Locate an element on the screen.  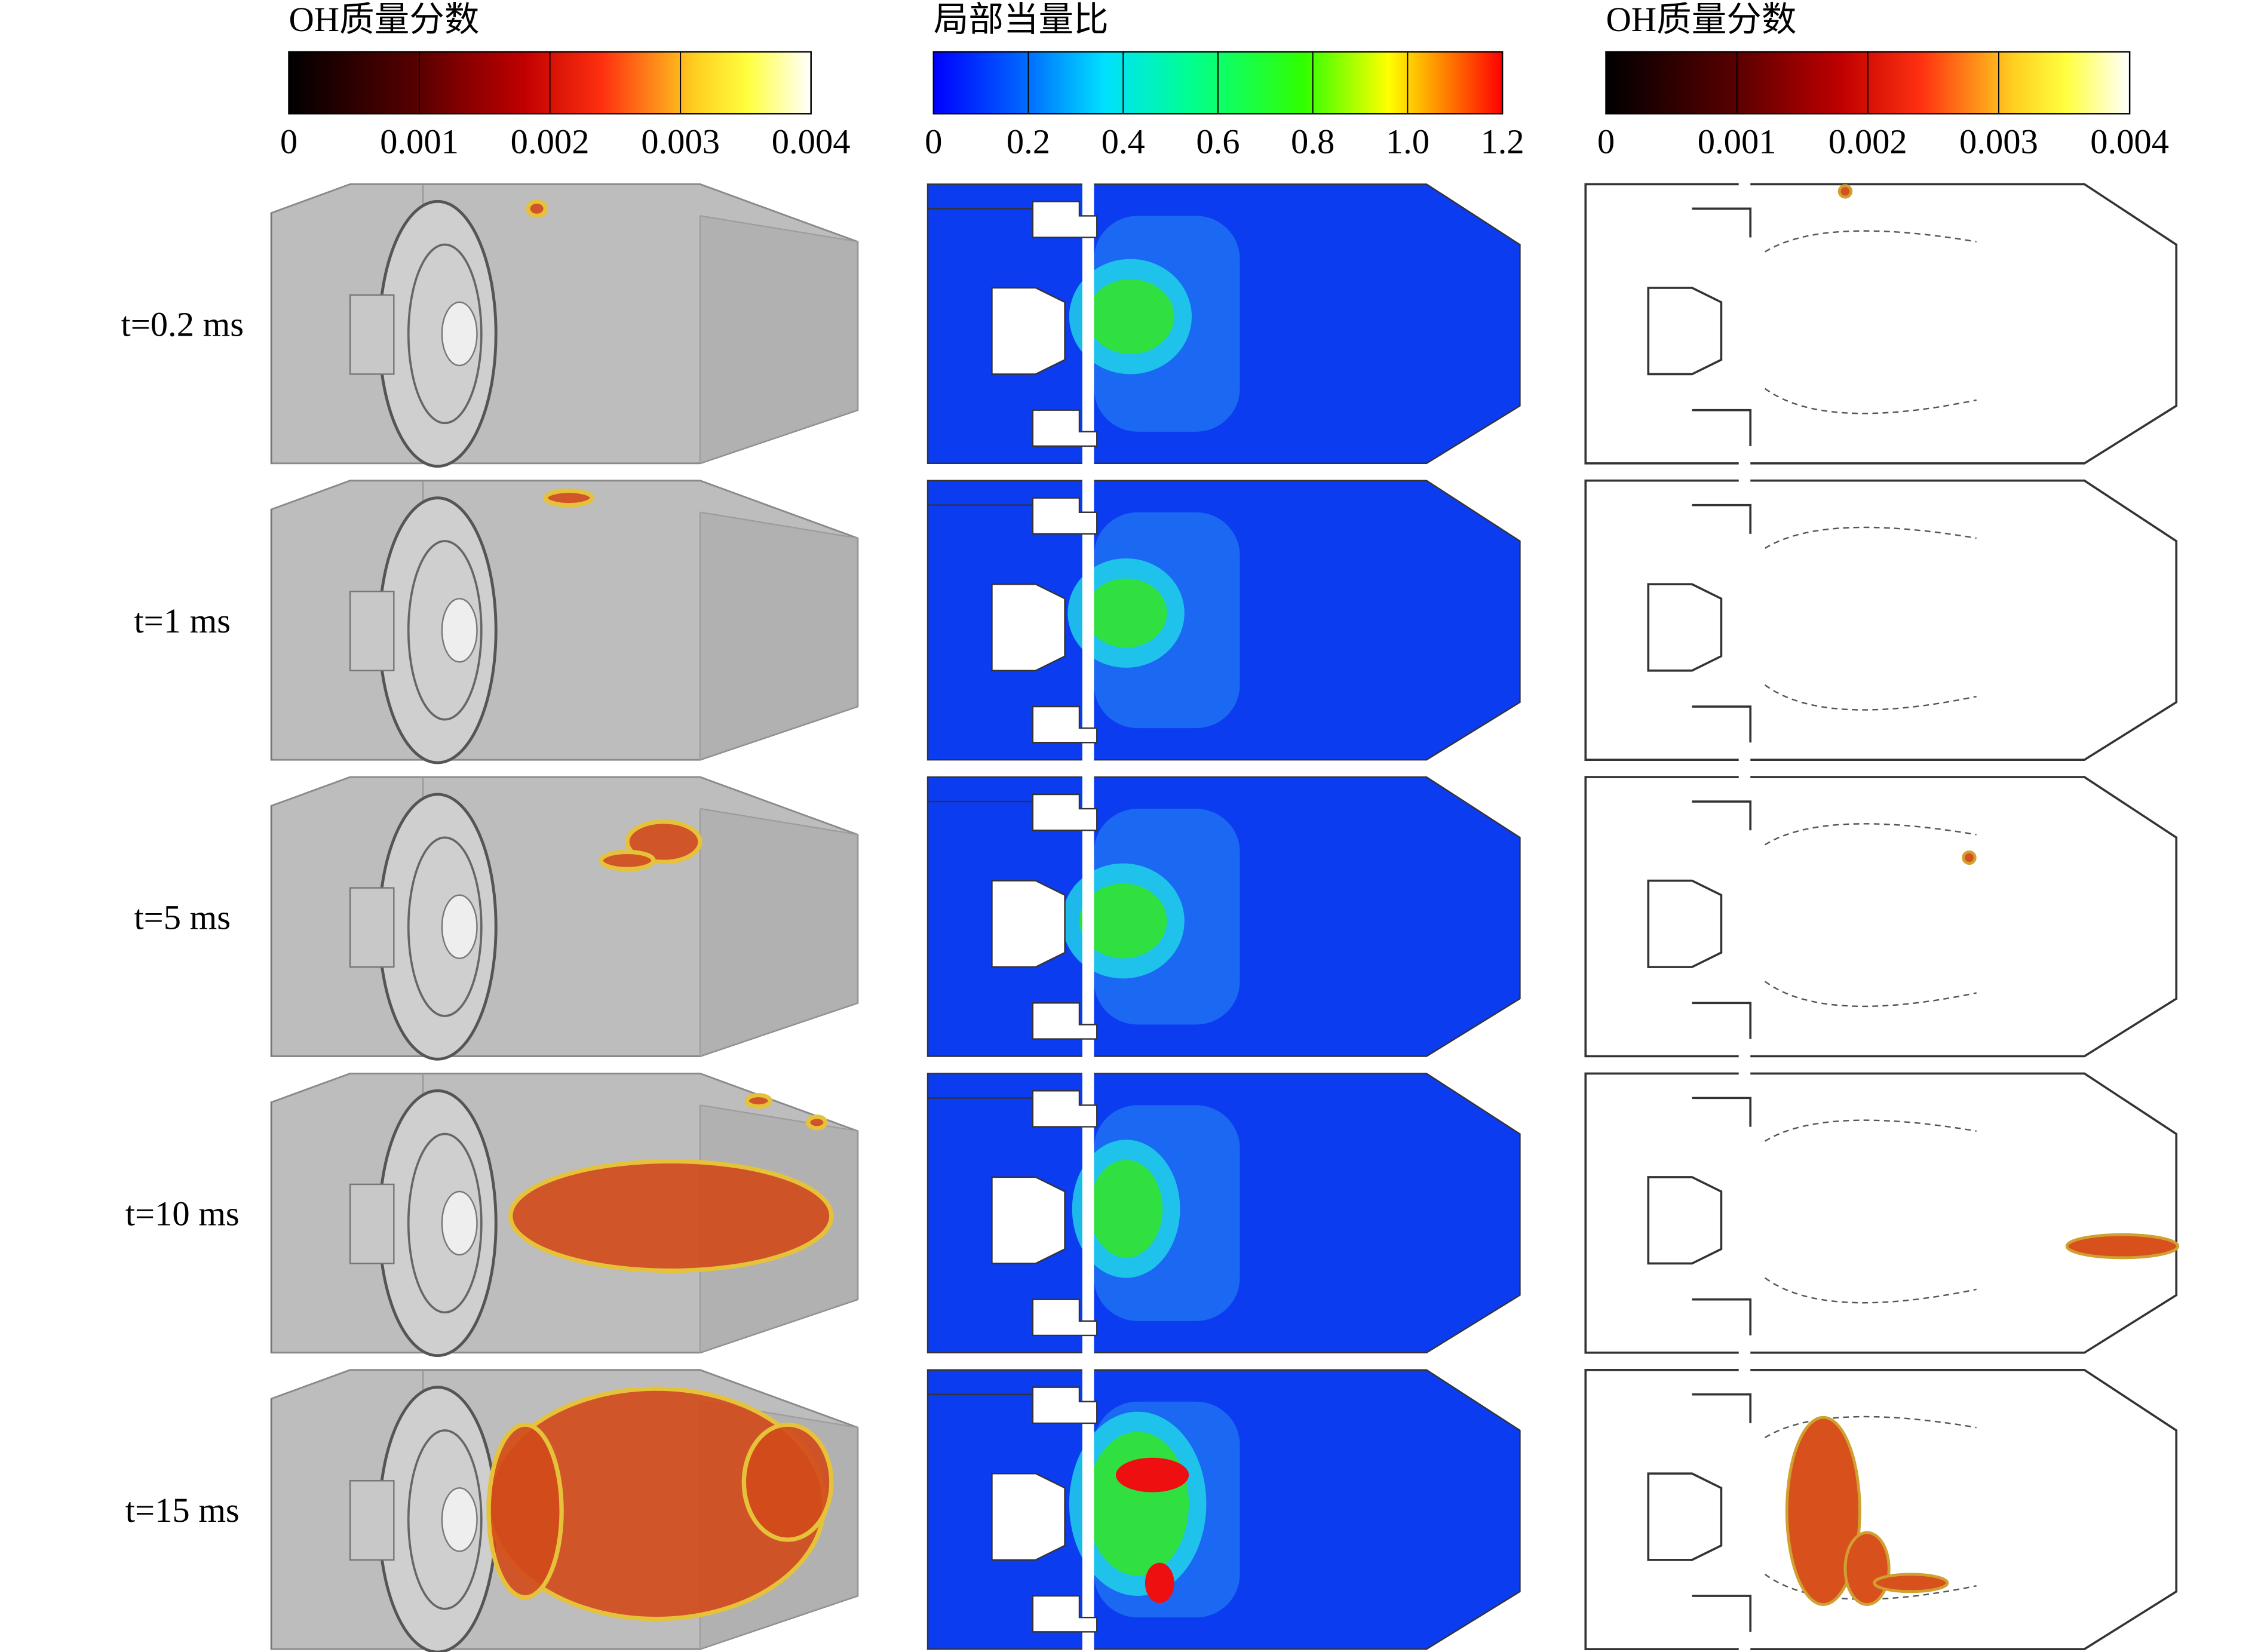
row-label: t=1 ms is located at coordinates (182, 620).